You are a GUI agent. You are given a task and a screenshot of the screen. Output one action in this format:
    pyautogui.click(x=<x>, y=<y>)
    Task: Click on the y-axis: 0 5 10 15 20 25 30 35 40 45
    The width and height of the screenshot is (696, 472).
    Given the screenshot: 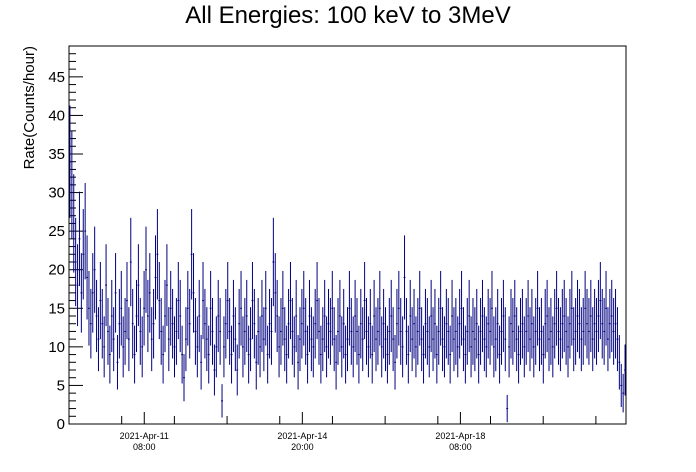 What is the action you would take?
    pyautogui.click(x=65, y=239)
    